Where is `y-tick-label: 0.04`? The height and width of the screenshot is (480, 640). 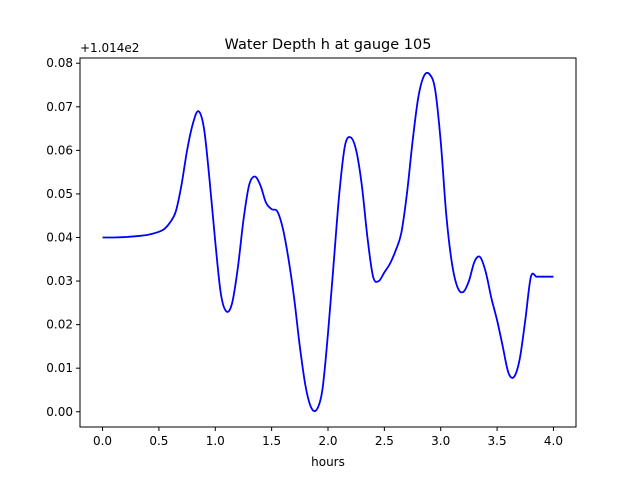 y-tick-label: 0.04 is located at coordinates (59, 237).